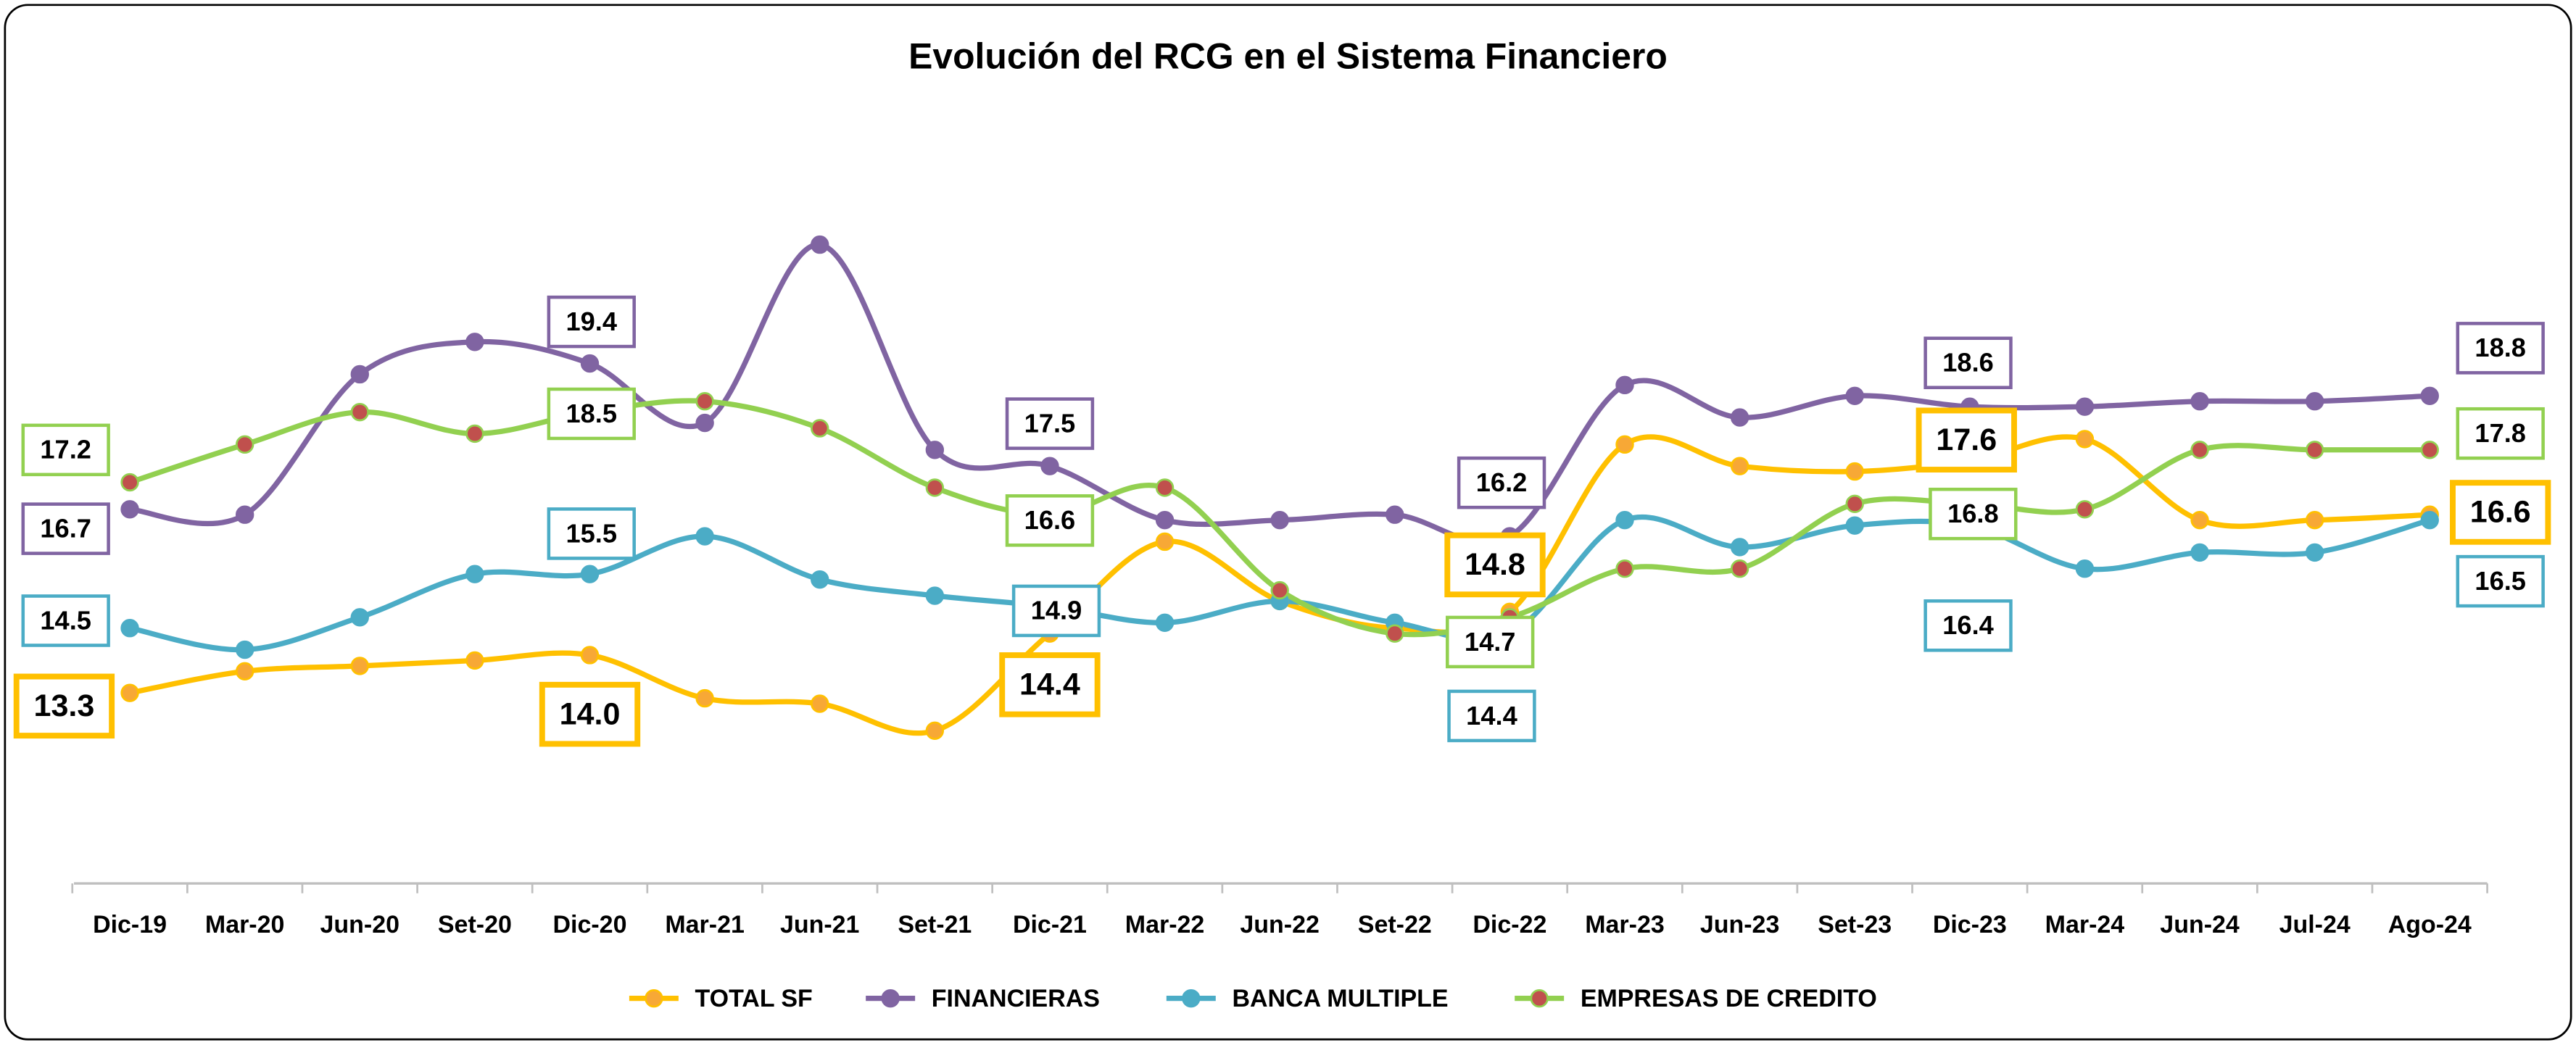  I want to click on data-label: 16.4, so click(1968, 625).